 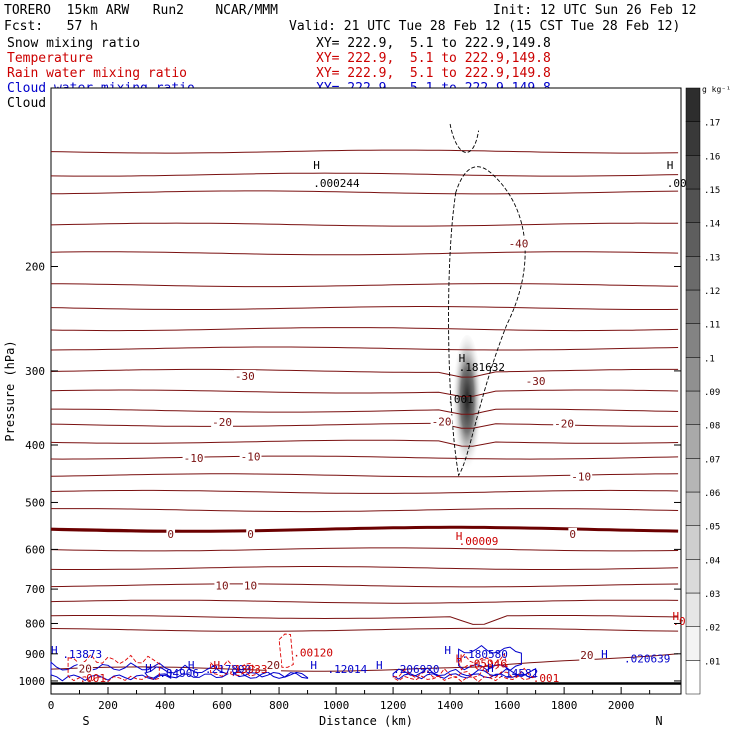 What do you see at coordinates (519, 673) in the screenshot?
I see `max-annotation: .14582` at bounding box center [519, 673].